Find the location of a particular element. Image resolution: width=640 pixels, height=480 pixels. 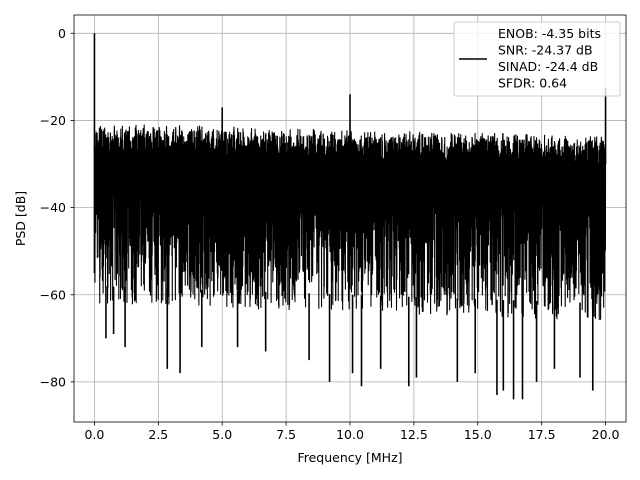

y-tick-label: −40 is located at coordinates (53, 207).